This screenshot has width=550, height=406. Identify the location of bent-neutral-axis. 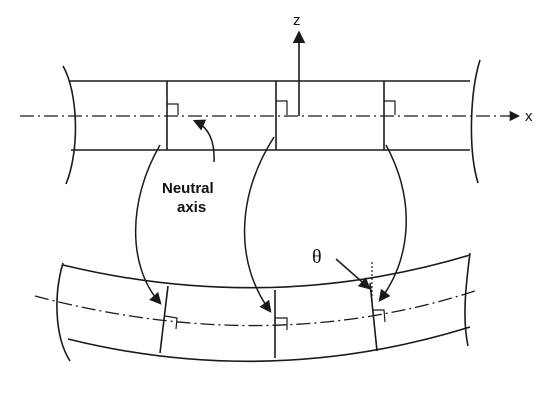
(256, 308).